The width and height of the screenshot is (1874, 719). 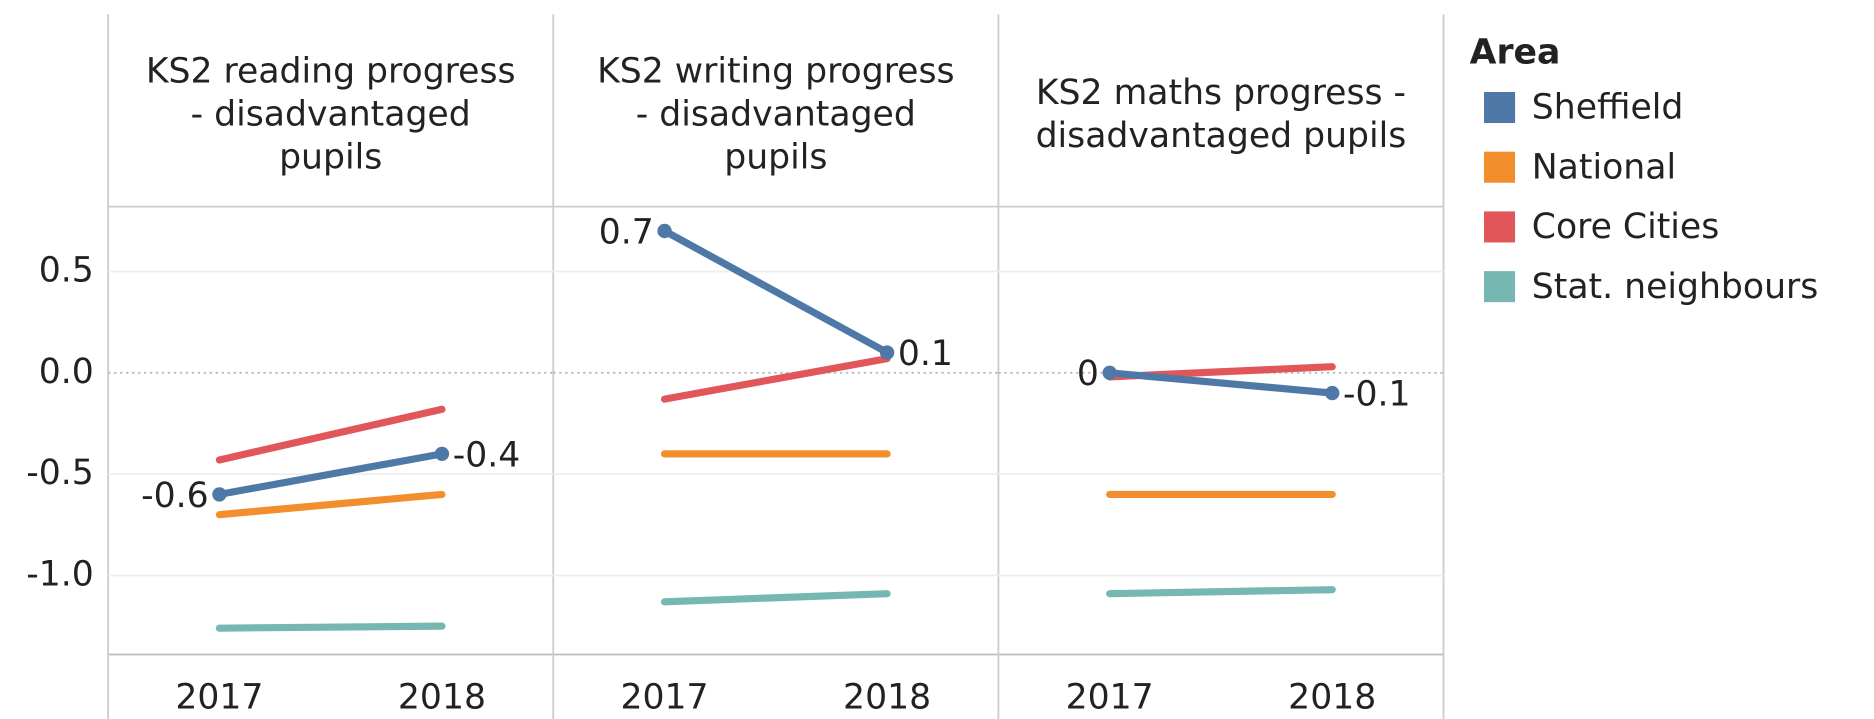 What do you see at coordinates (776, 71) in the screenshot?
I see `panel-title: KS2 writing progress` at bounding box center [776, 71].